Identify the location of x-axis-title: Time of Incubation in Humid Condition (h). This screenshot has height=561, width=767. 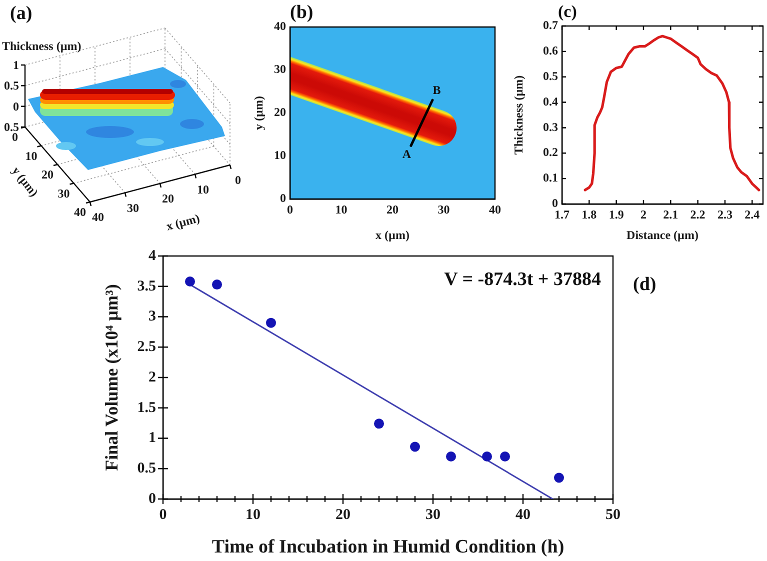
(388, 547).